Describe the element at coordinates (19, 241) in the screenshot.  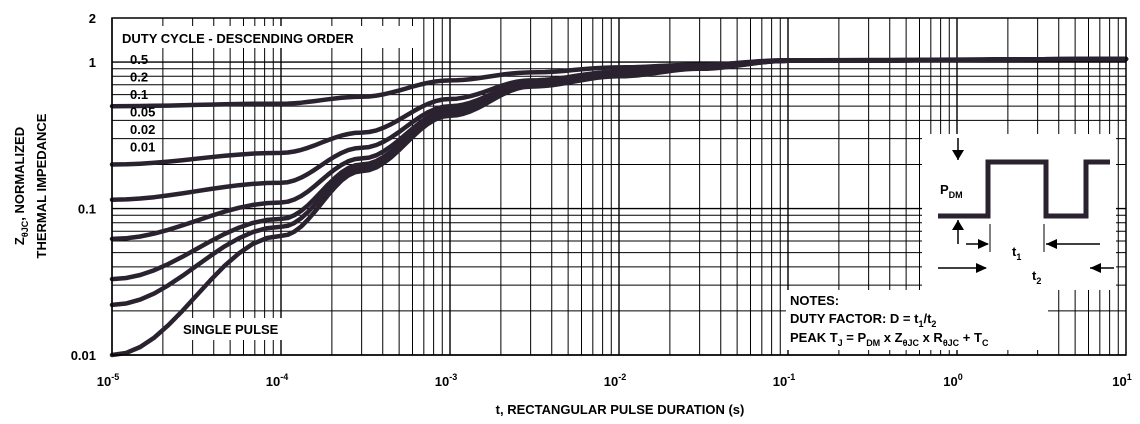
I see `y-title-z: Z` at that location.